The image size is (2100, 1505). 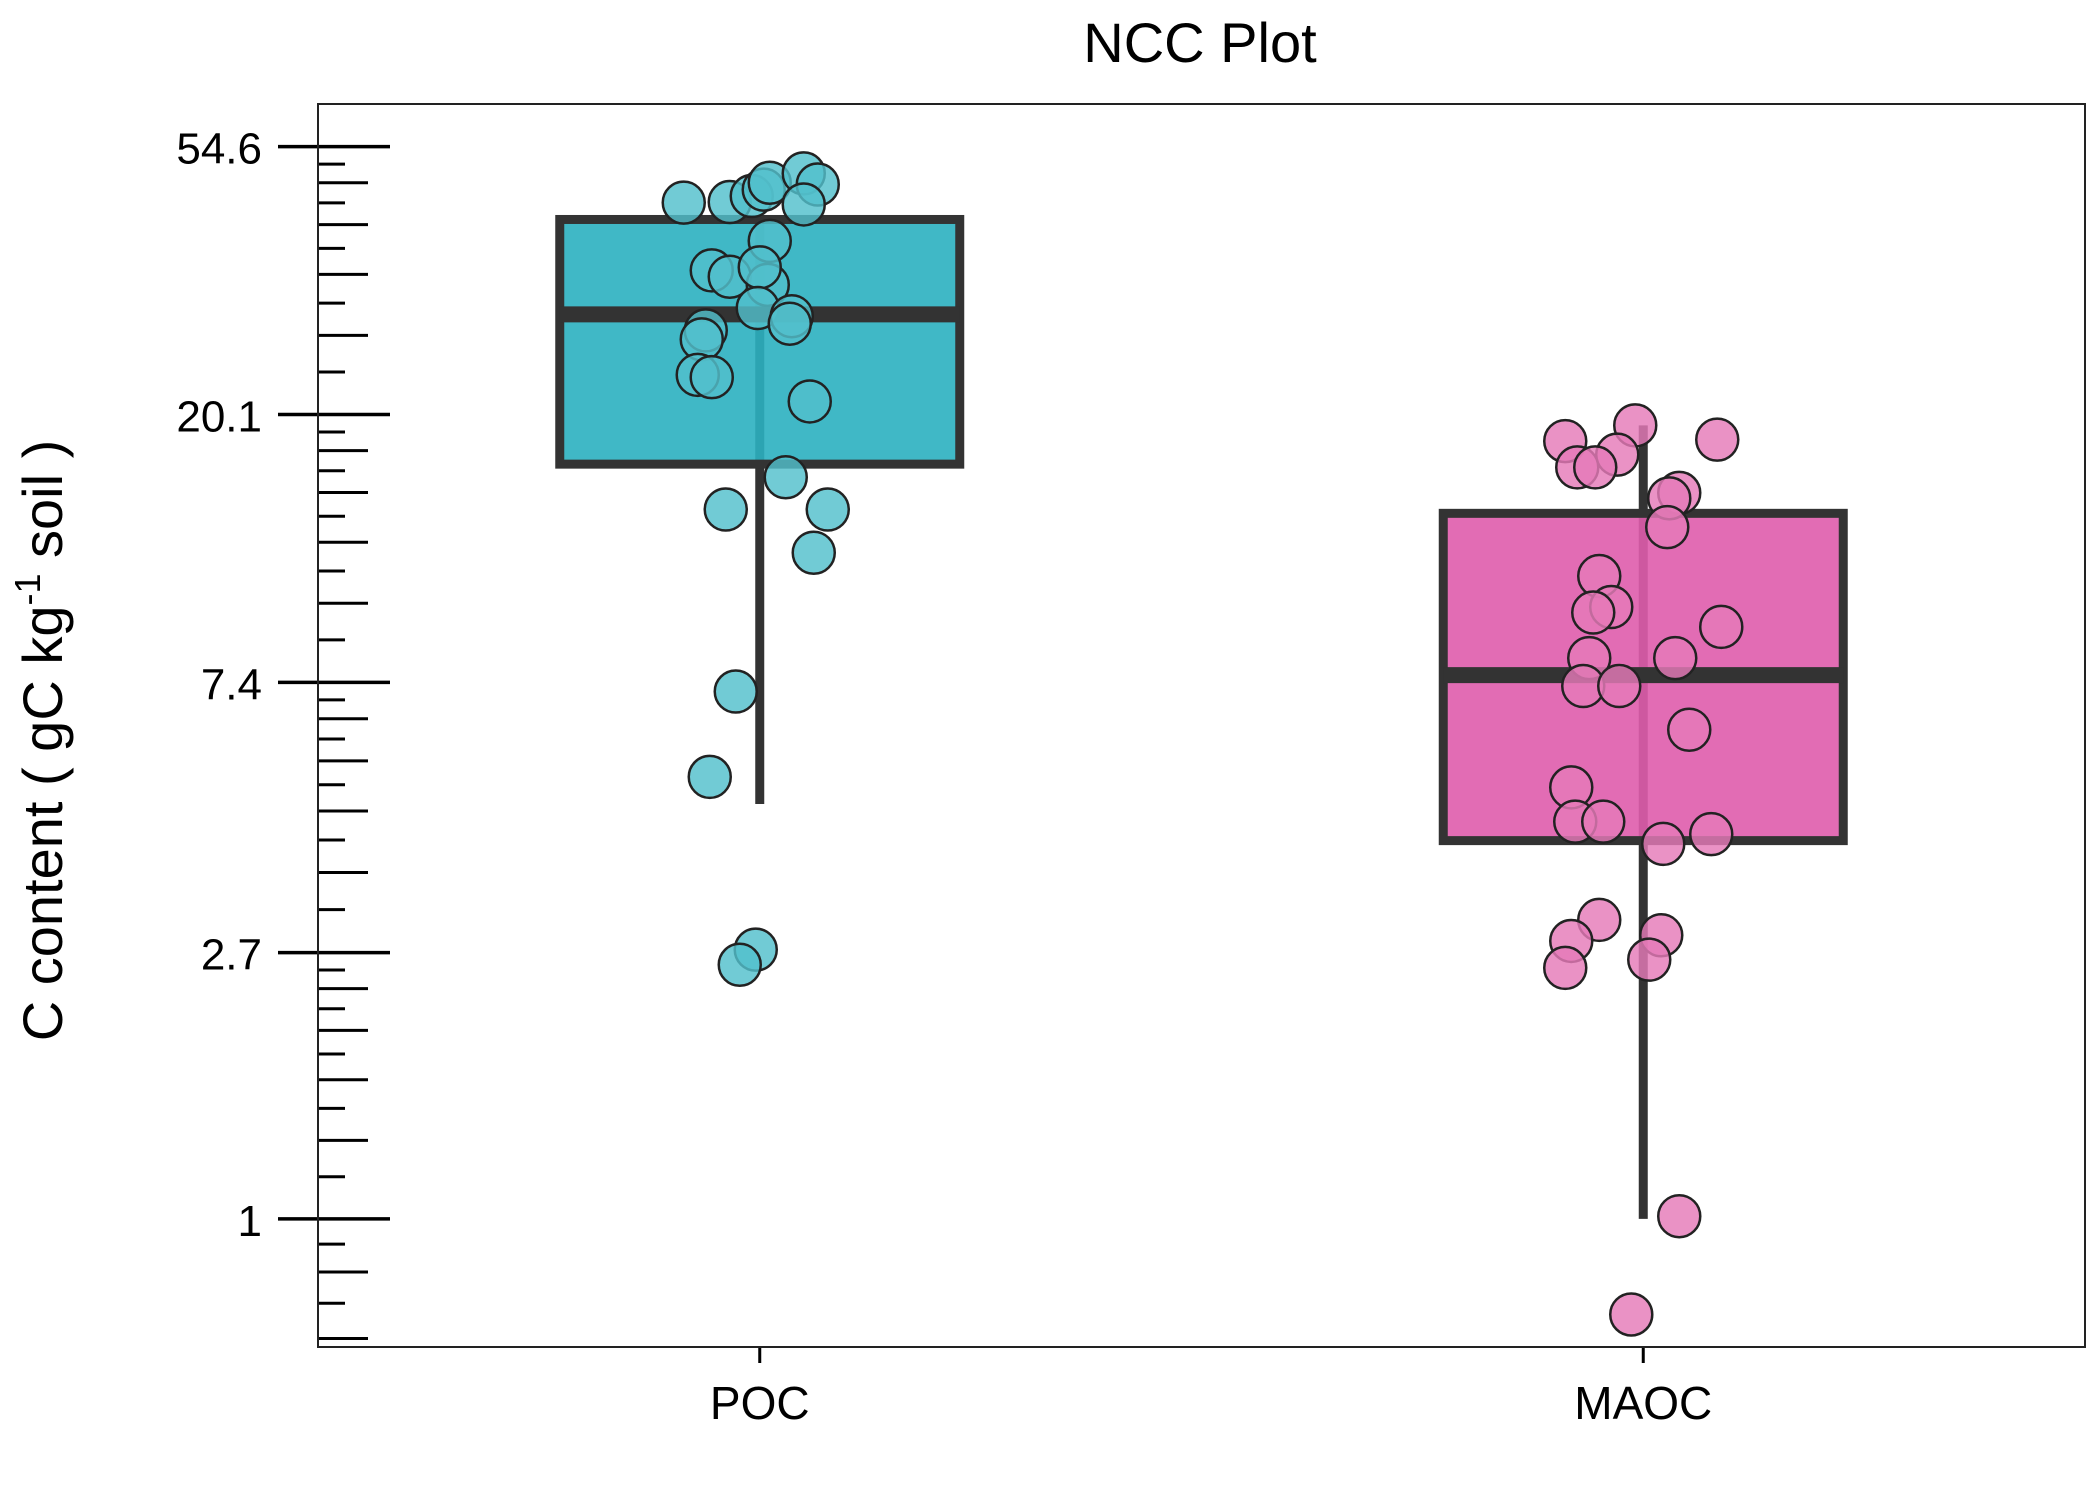 What do you see at coordinates (1643, 1403) in the screenshot?
I see `x-tick-label-maoc: MAOC` at bounding box center [1643, 1403].